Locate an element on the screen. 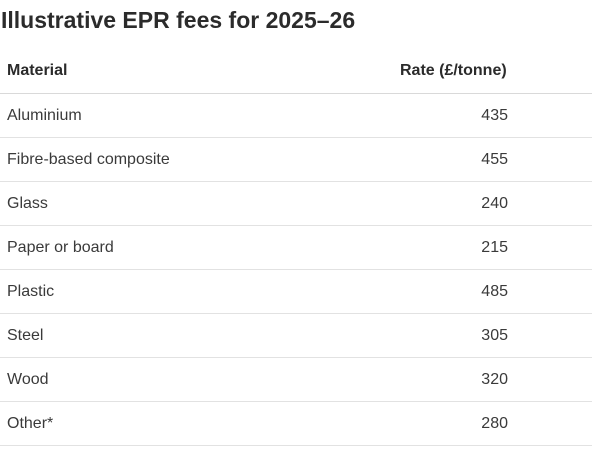  table-row: Wood 320 is located at coordinates (296, 379).